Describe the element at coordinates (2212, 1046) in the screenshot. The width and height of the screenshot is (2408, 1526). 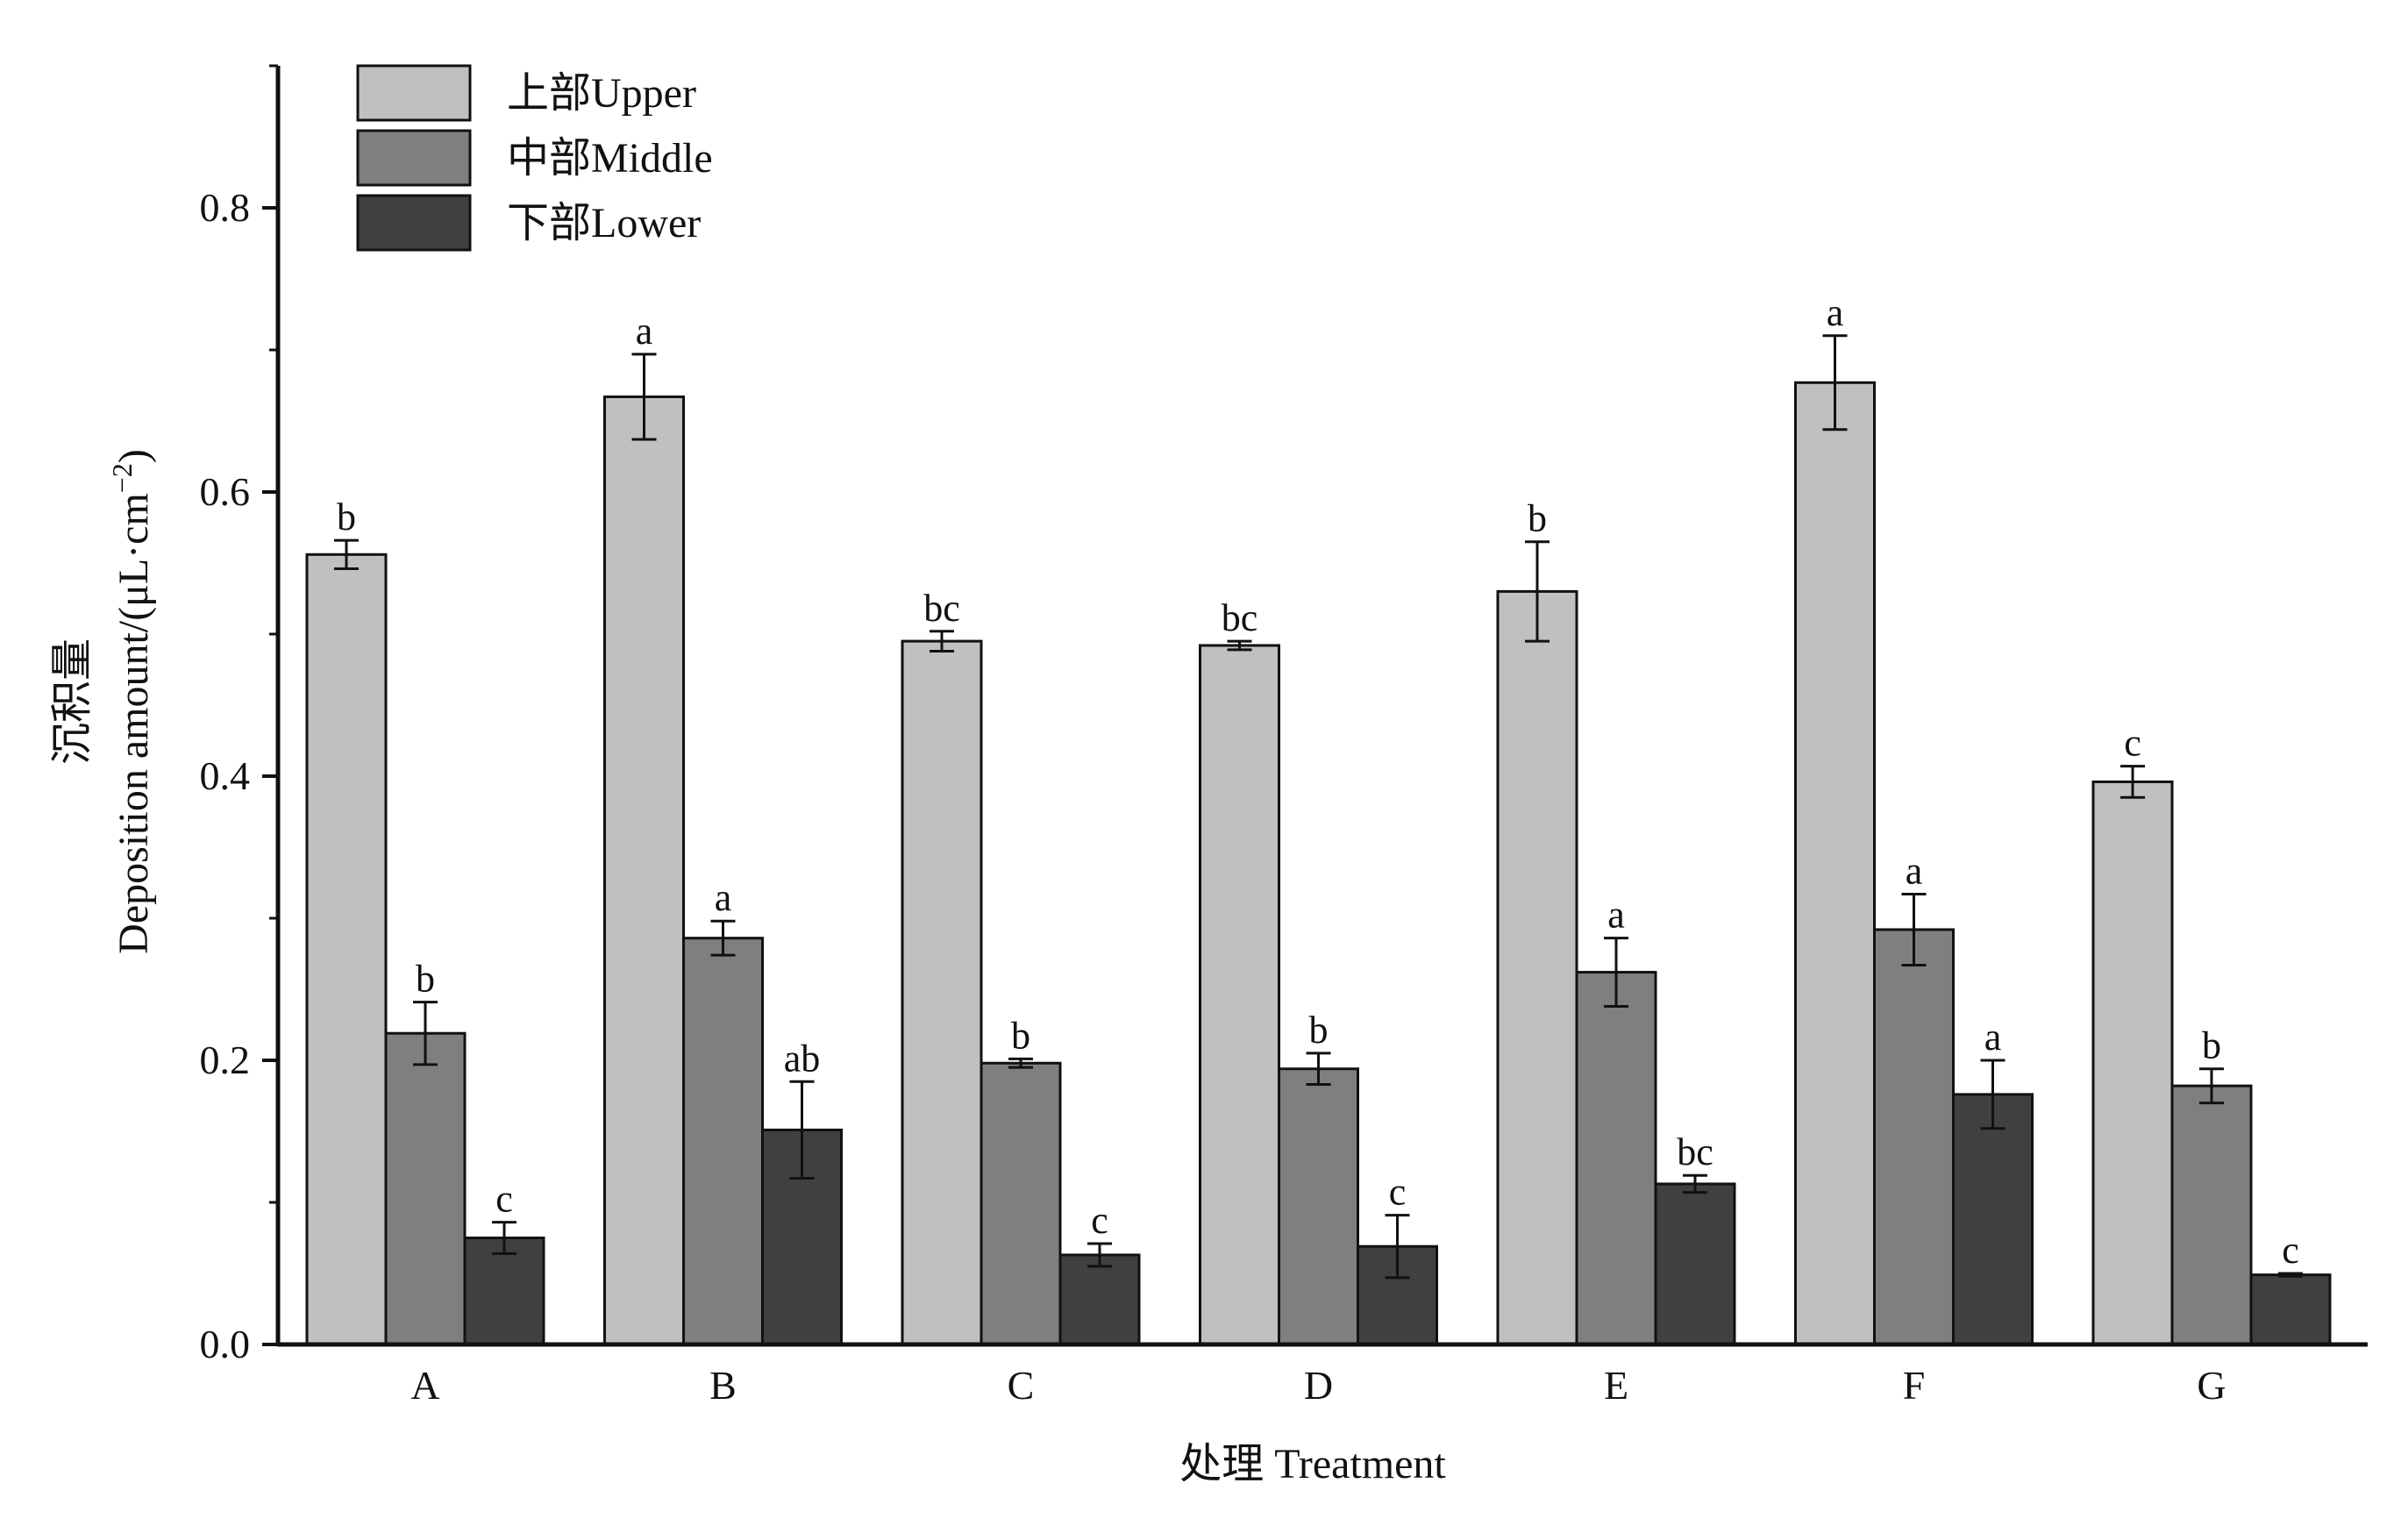
I see `significance-label-G-1: b` at that location.